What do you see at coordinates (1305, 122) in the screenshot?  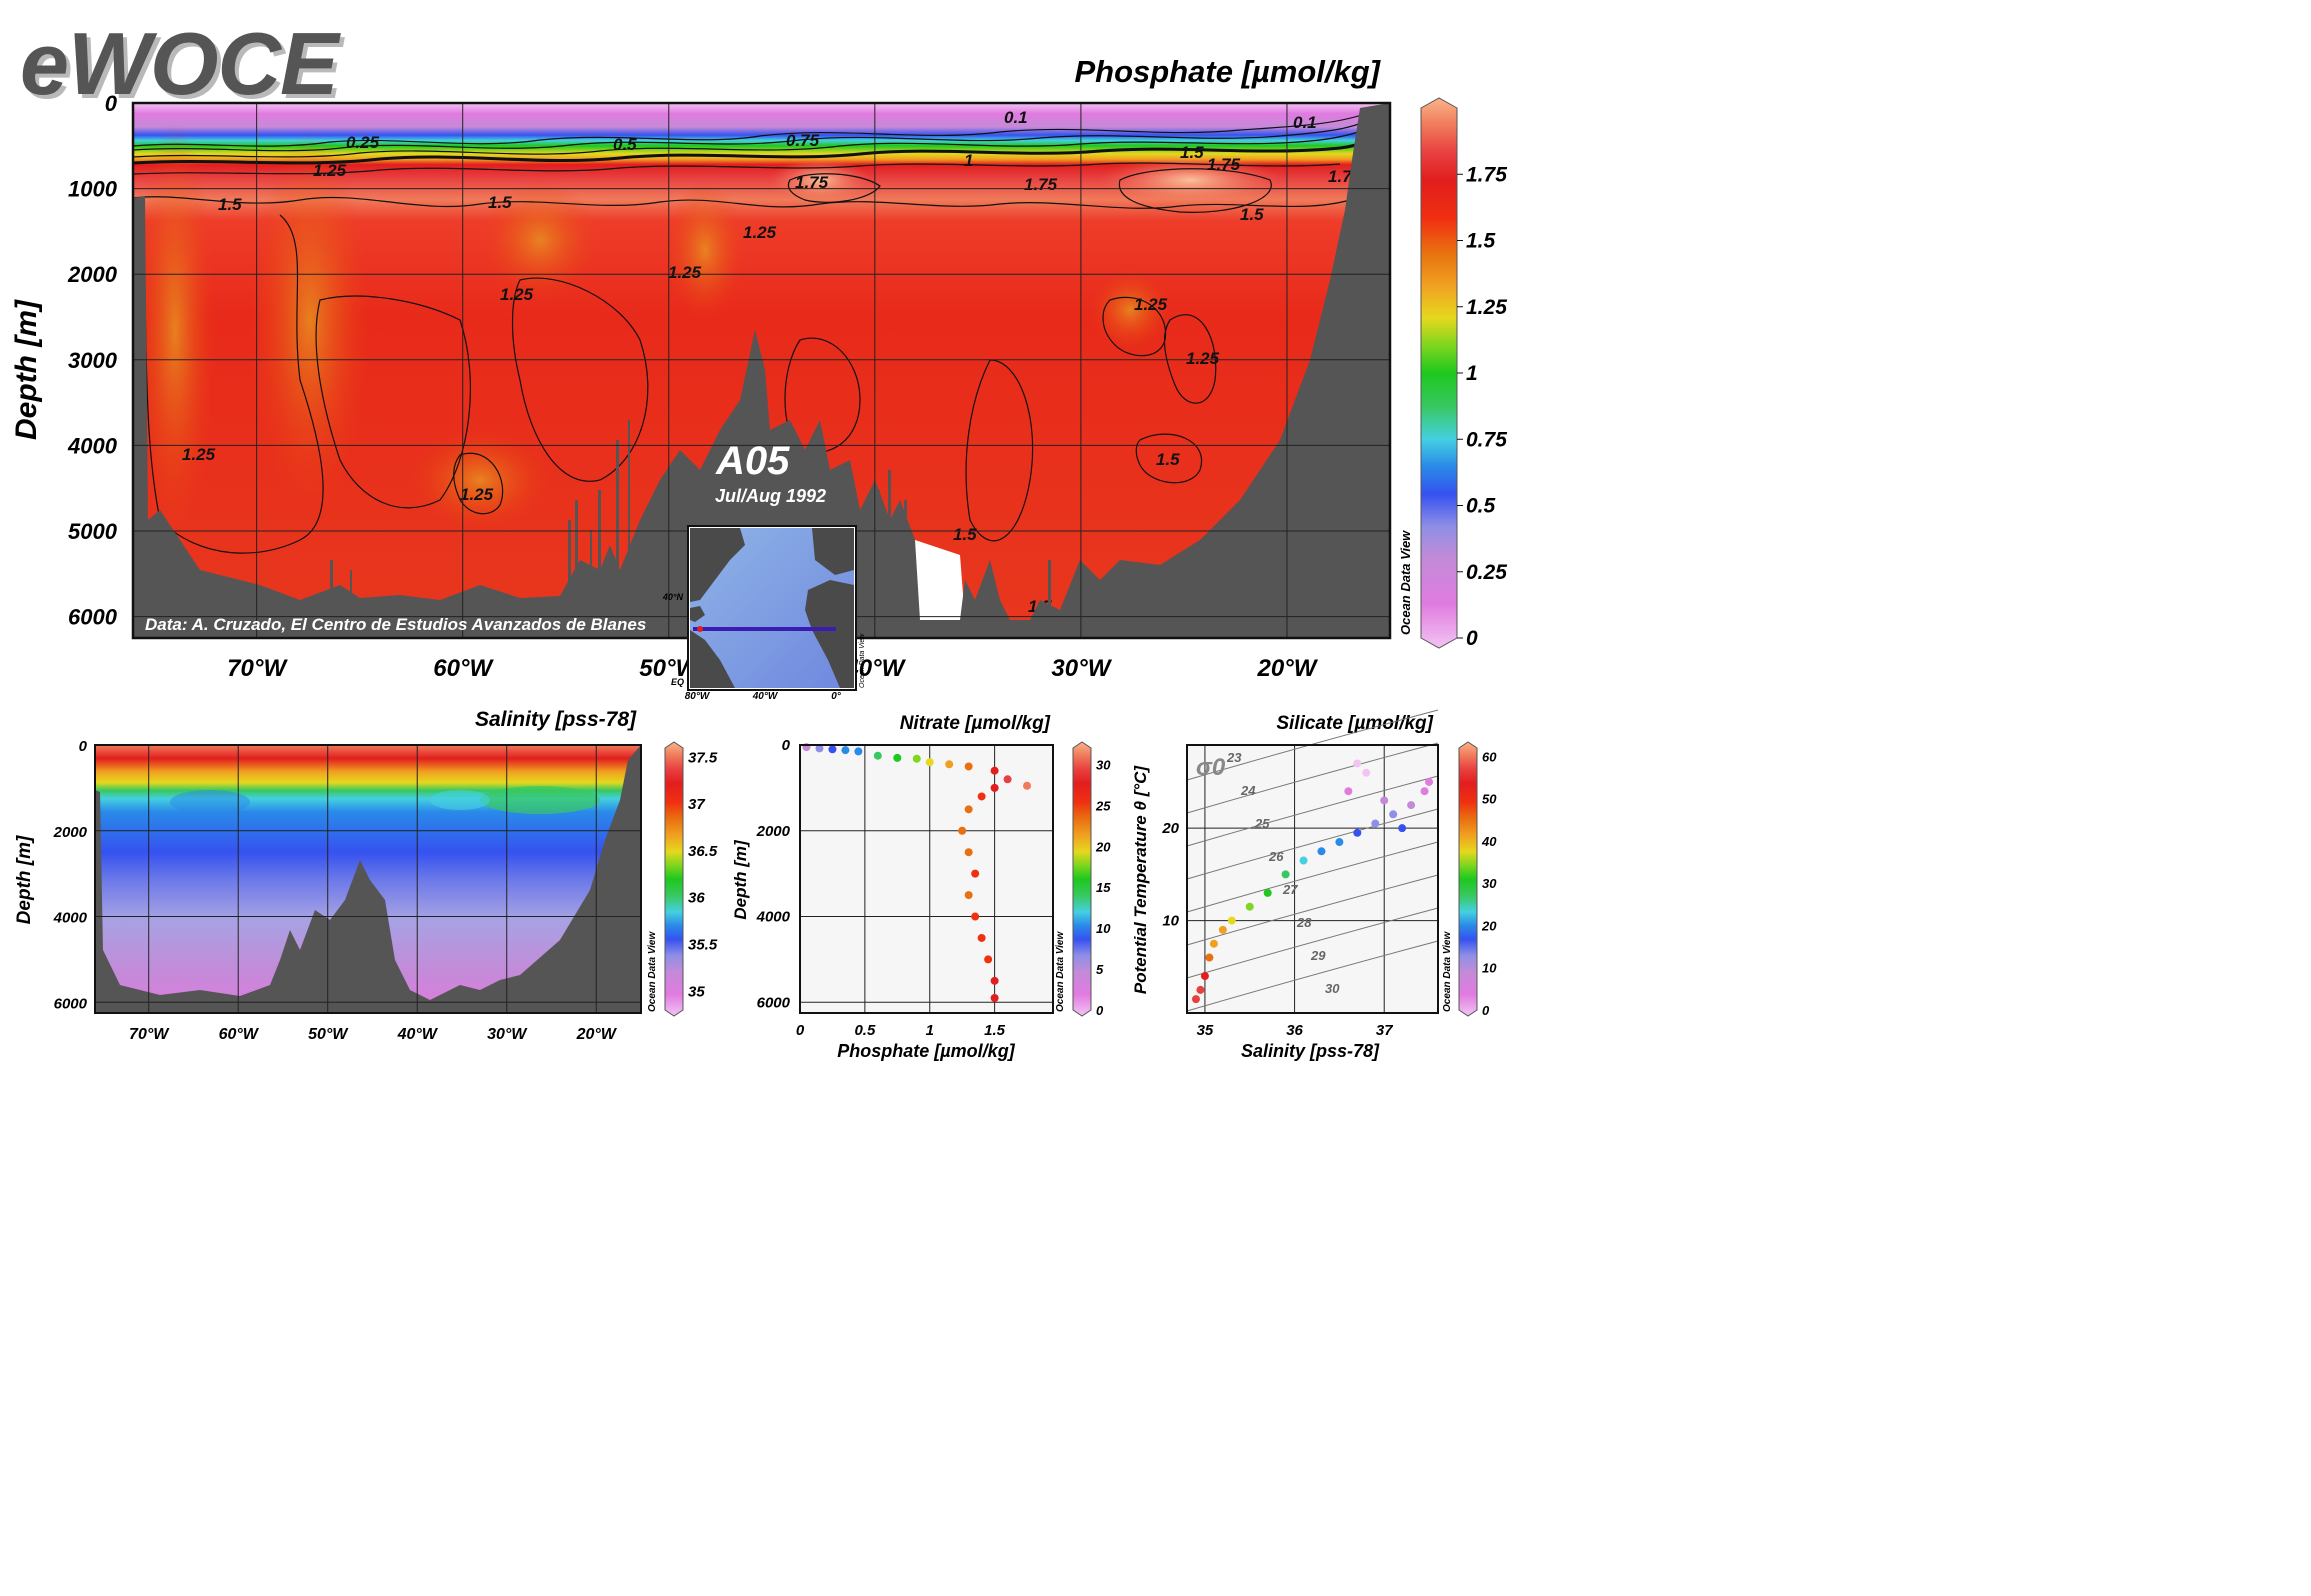 I see `contour-label: 0.1` at bounding box center [1305, 122].